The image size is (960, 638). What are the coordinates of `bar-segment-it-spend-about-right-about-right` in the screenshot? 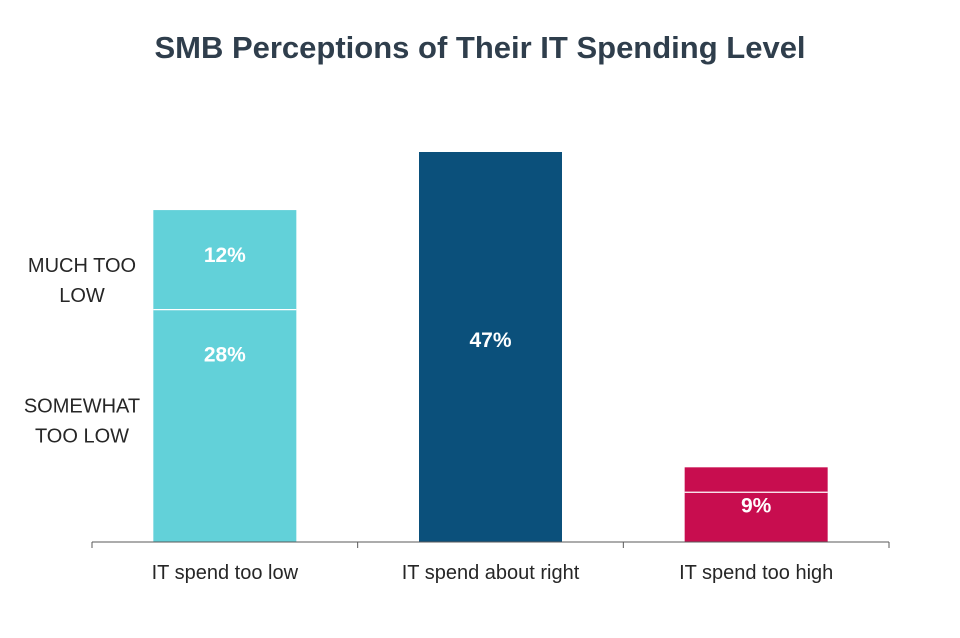 It's located at (490, 347).